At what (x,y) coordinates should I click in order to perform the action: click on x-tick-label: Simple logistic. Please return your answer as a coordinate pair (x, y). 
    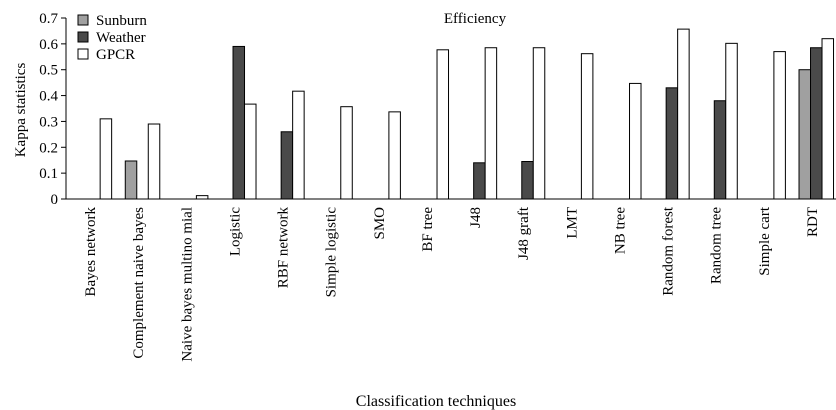
    Looking at the image, I should click on (332, 252).